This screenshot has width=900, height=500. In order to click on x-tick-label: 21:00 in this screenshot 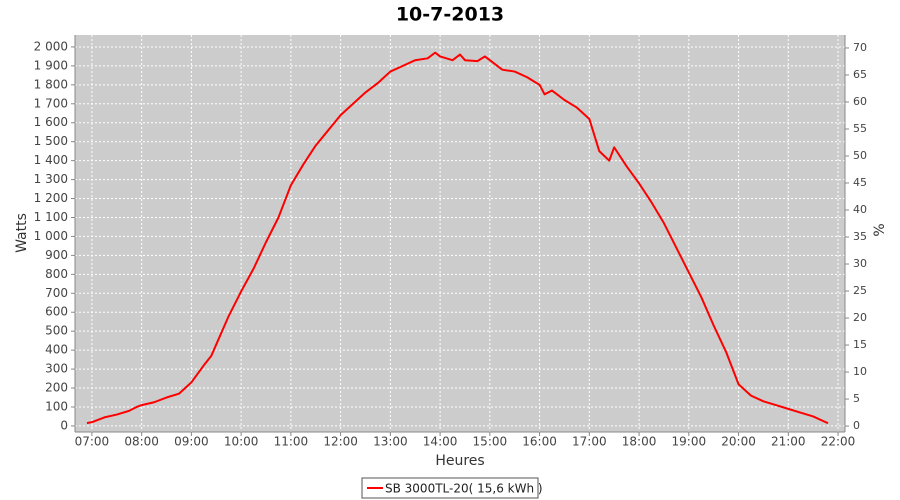, I will do `click(788, 442)`.